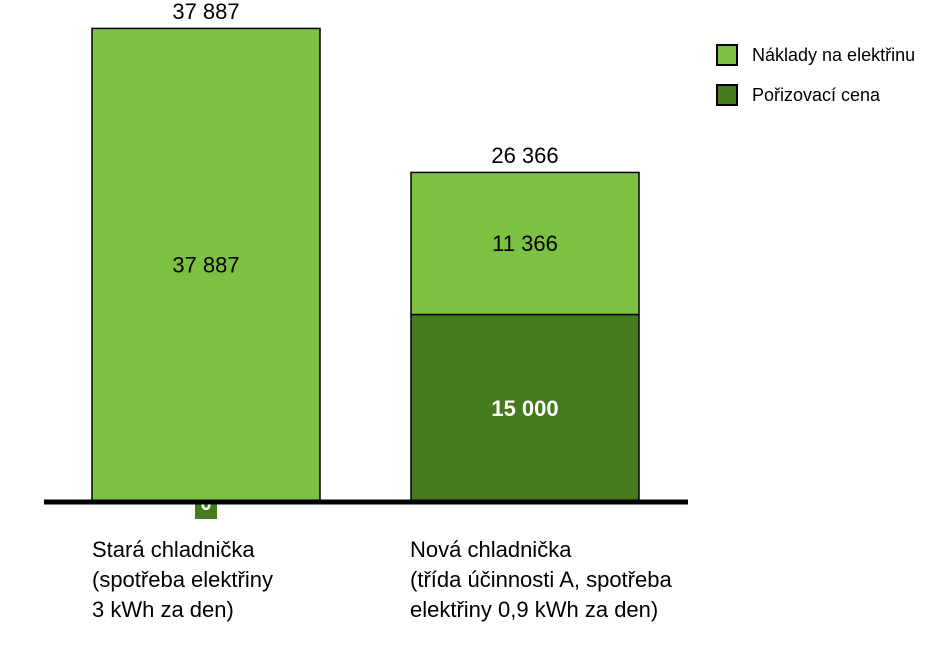 This screenshot has height=648, width=951. I want to click on bar-label-1-electricity: 11 366, so click(525, 243).